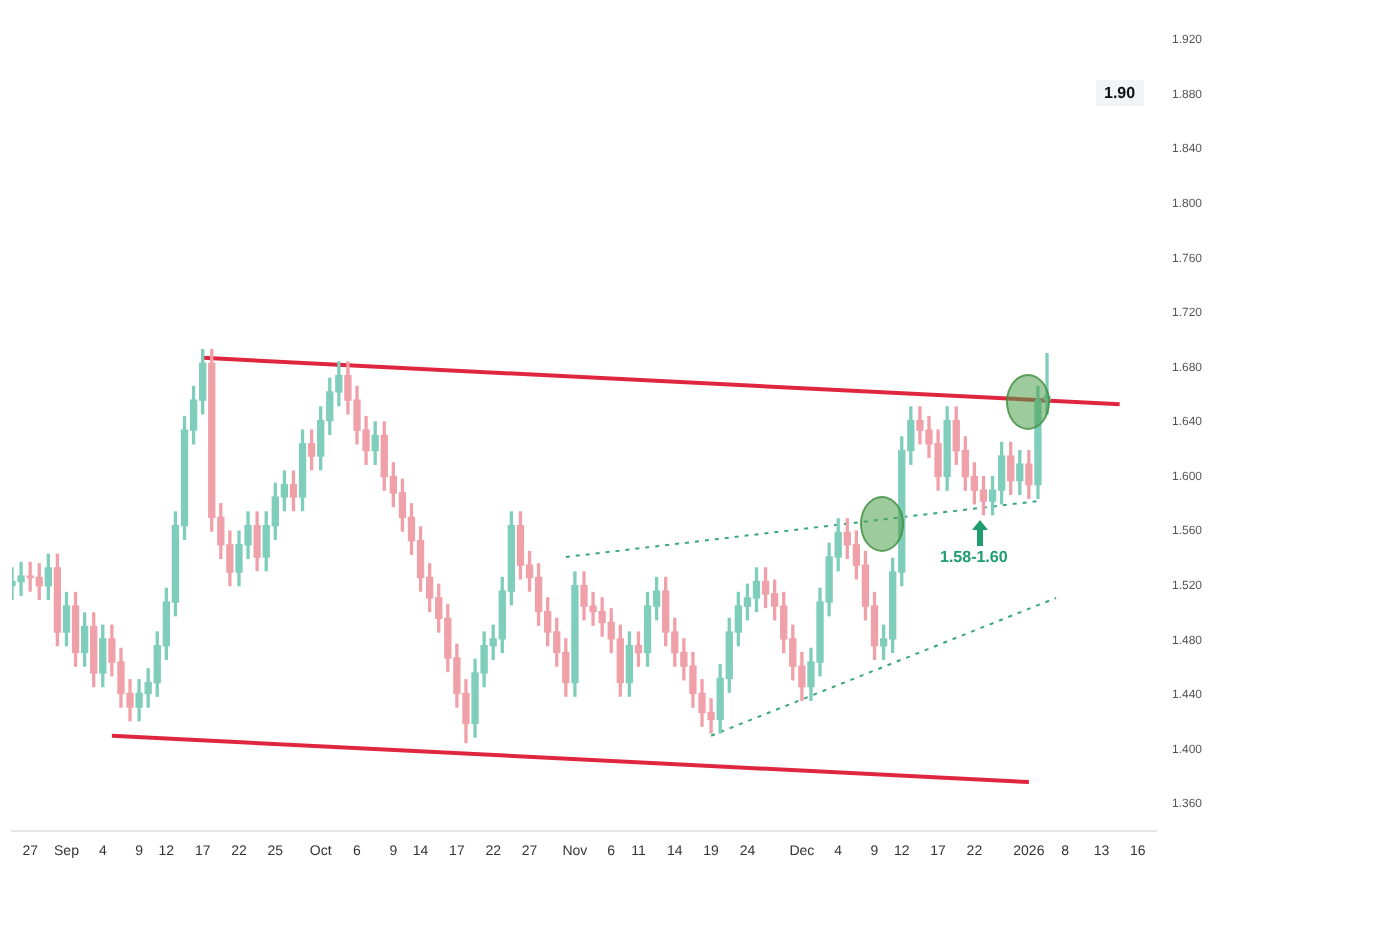 This screenshot has width=1374, height=952. Describe the element at coordinates (974, 557) in the screenshot. I see `annotation: 1.58-1.60` at that location.